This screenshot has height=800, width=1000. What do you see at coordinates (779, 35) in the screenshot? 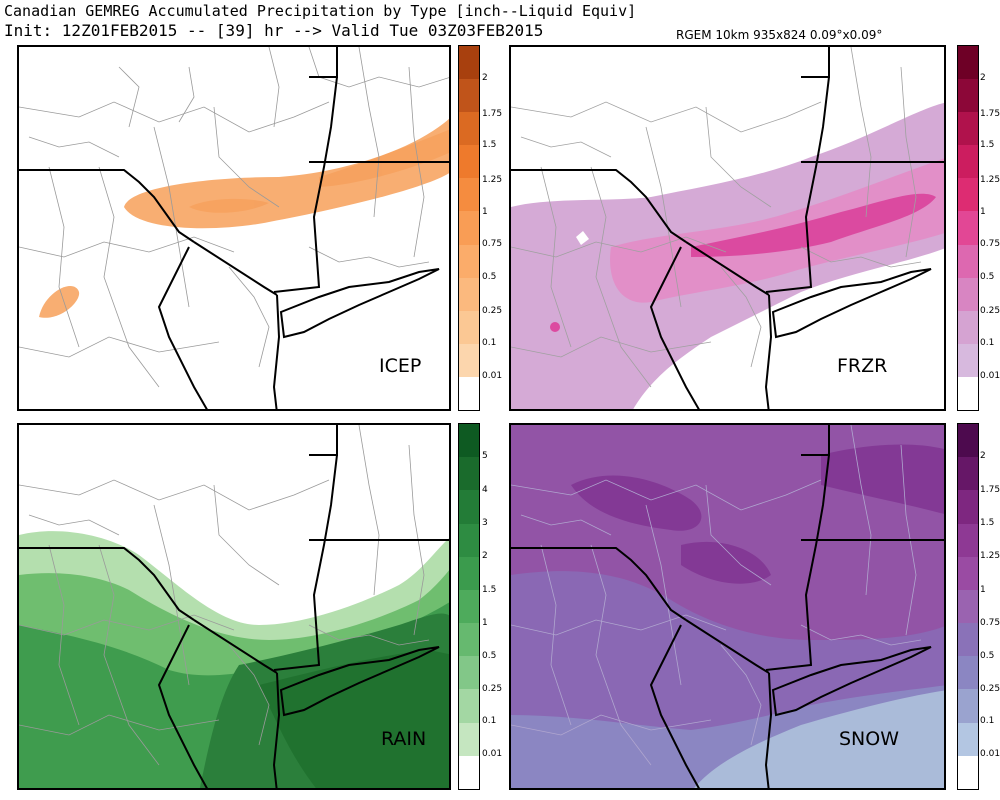
I see `model-info: RGEM 10km 935x824 0.09°x0.09°` at bounding box center [779, 35].